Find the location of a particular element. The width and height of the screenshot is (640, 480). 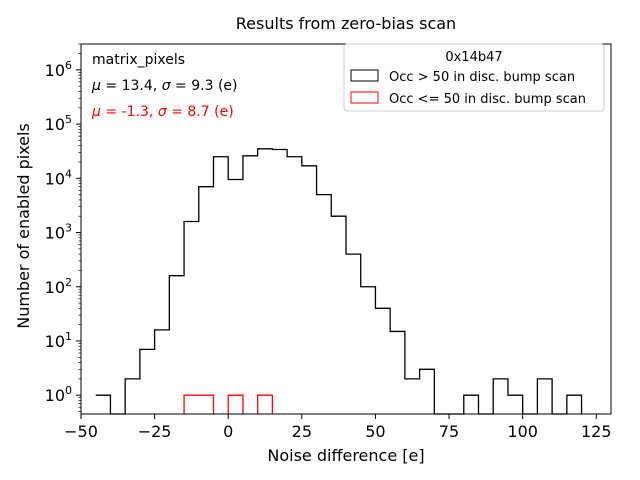

x-tick-label: 25 is located at coordinates (302, 431).